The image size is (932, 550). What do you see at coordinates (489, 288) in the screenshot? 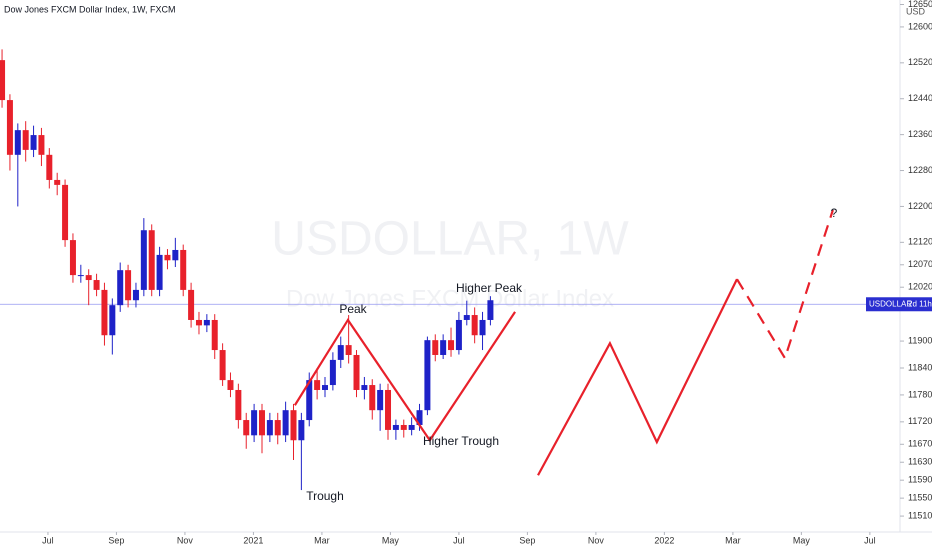
I see `annotation: Higher Peak` at bounding box center [489, 288].